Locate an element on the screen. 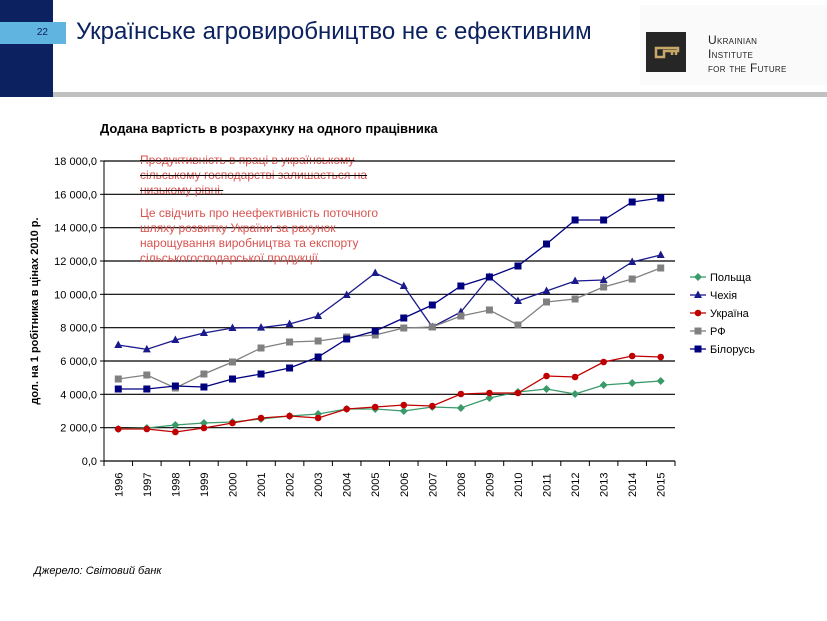 Image resolution: width=827 pixels, height=621 pixels. x-tick-label: 2003 is located at coordinates (319, 485).